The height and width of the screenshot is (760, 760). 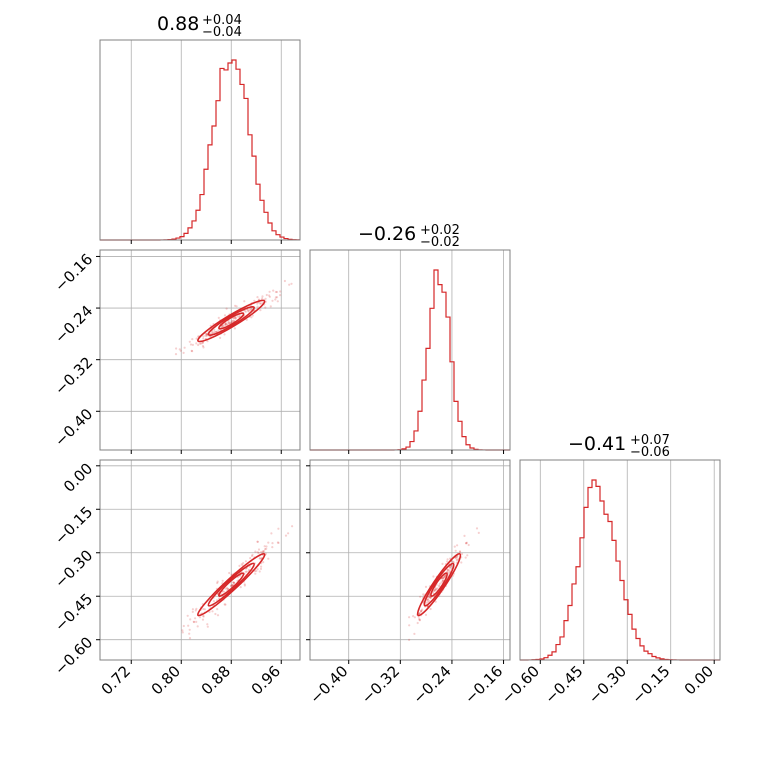 I want to click on y-tick-label-param-3-5: 0.00, so click(x=78, y=477).